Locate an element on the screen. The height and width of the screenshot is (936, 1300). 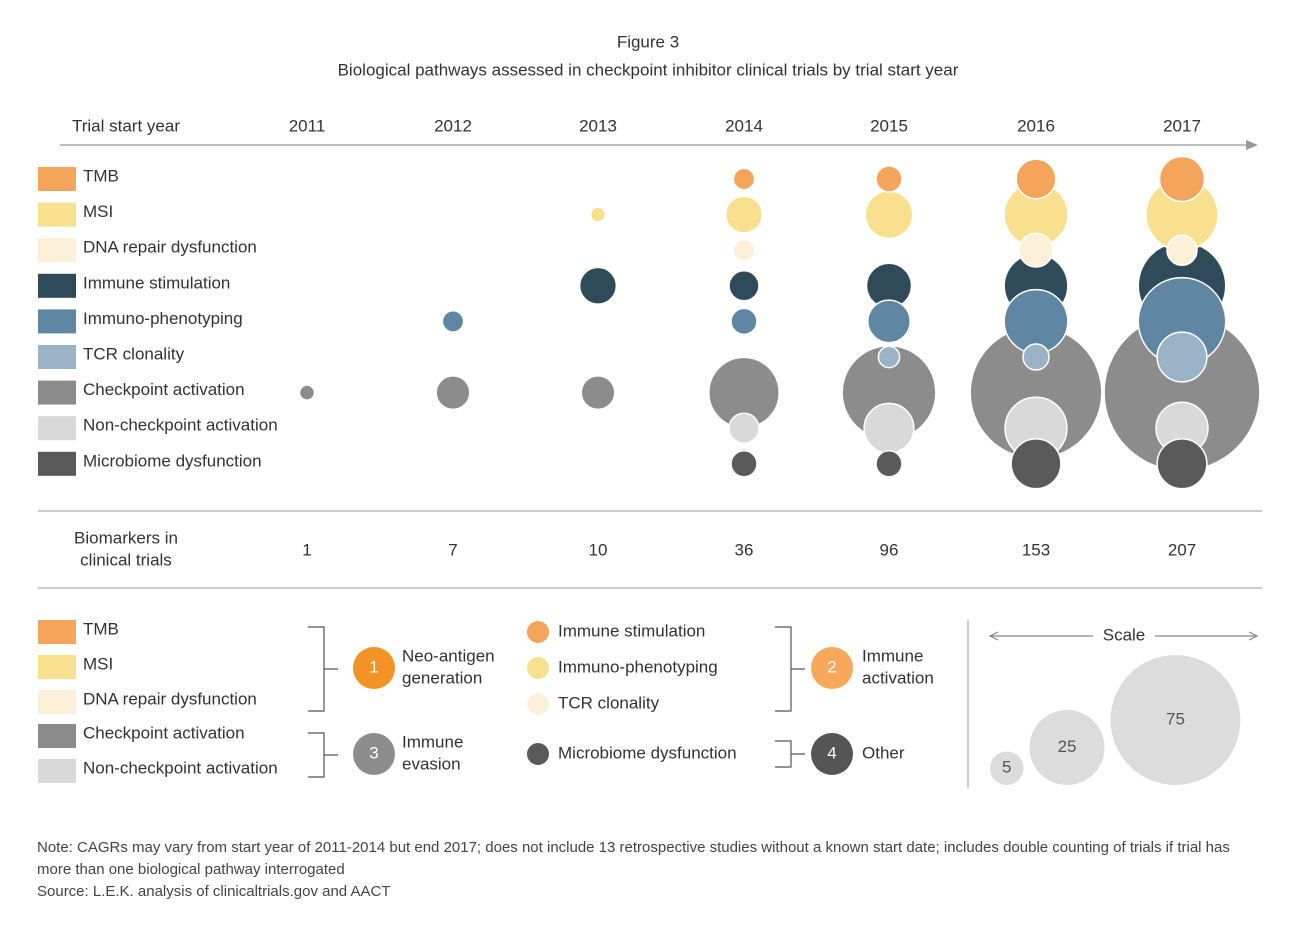
group-label: activation is located at coordinates (898, 677).